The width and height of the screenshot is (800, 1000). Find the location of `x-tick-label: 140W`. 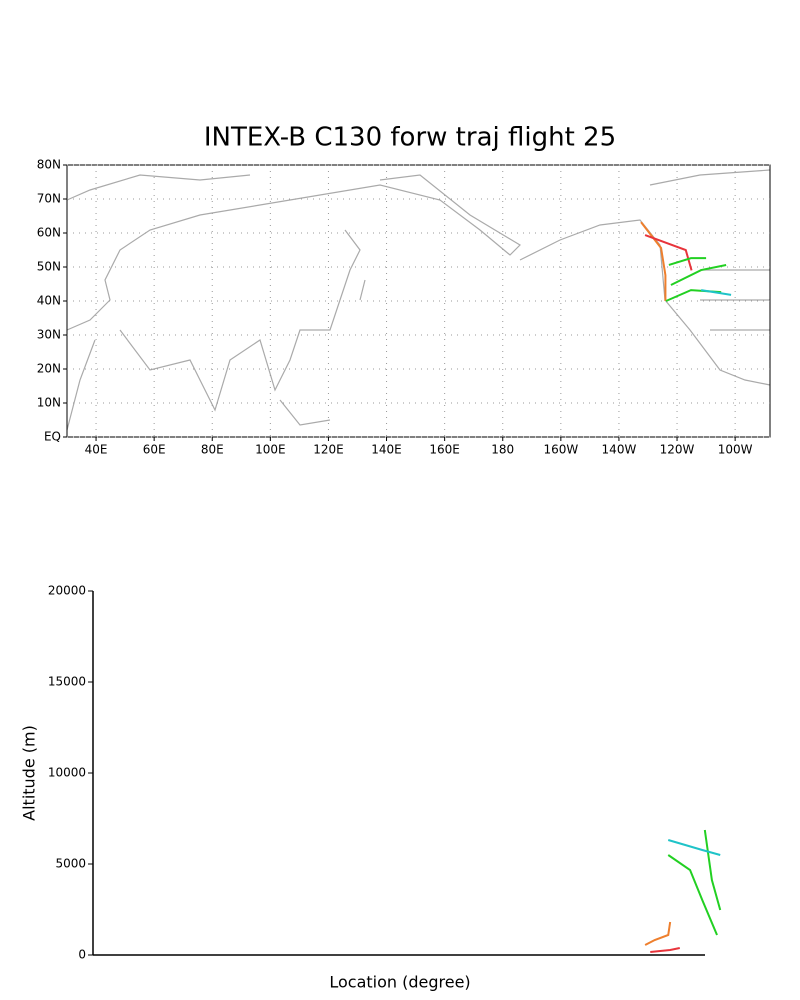

x-tick-label: 140W is located at coordinates (619, 450).